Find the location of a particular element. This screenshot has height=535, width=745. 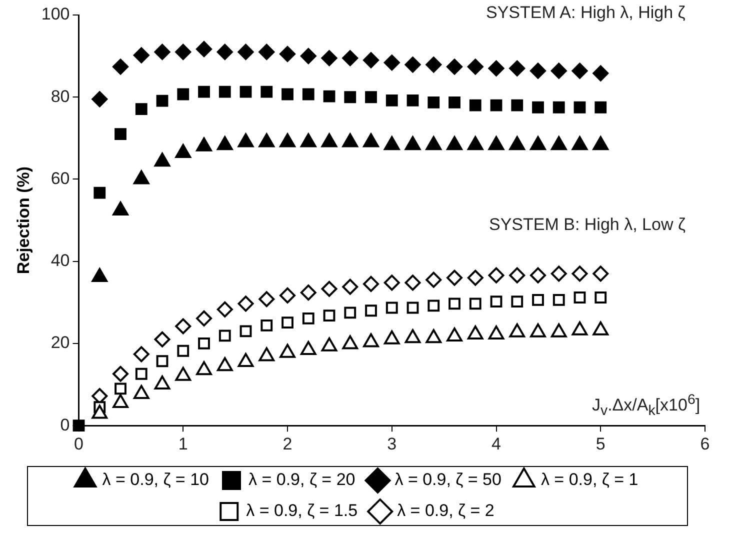

x-tick-label: 6 is located at coordinates (705, 444).